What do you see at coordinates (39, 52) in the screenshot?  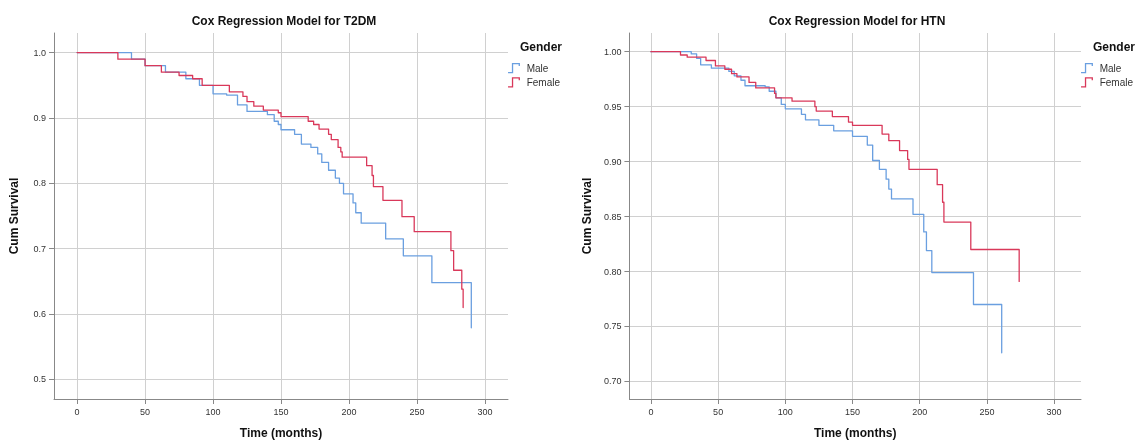 I see `y-tick-label: 1.0` at bounding box center [39, 52].